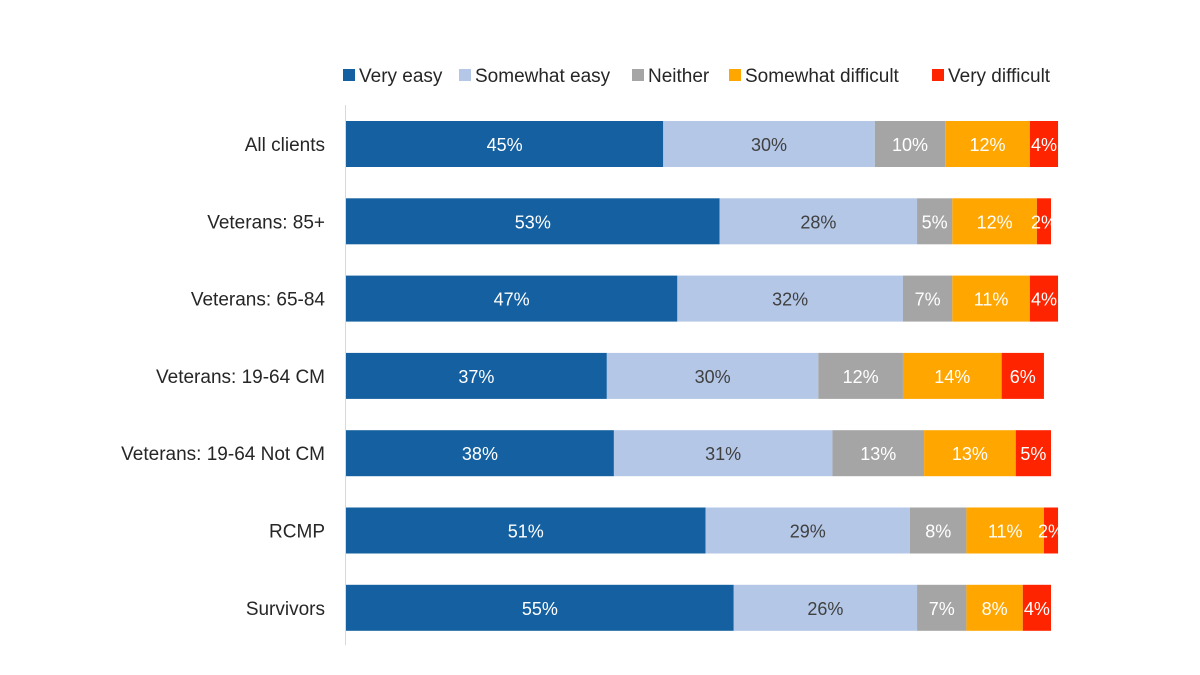  I want to click on legend-label-neither: Neither, so click(679, 76).